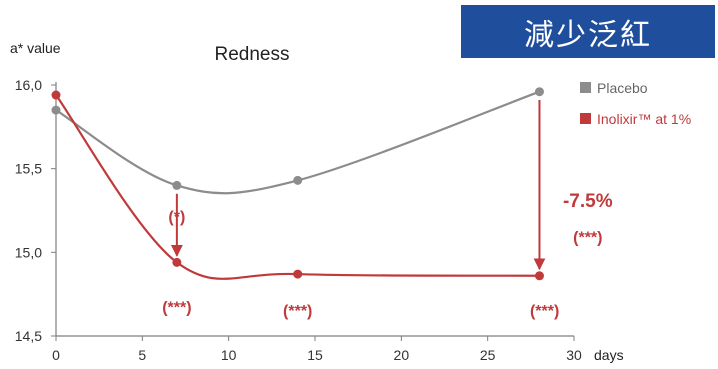  I want to click on x-tick-label: 30, so click(574, 355).